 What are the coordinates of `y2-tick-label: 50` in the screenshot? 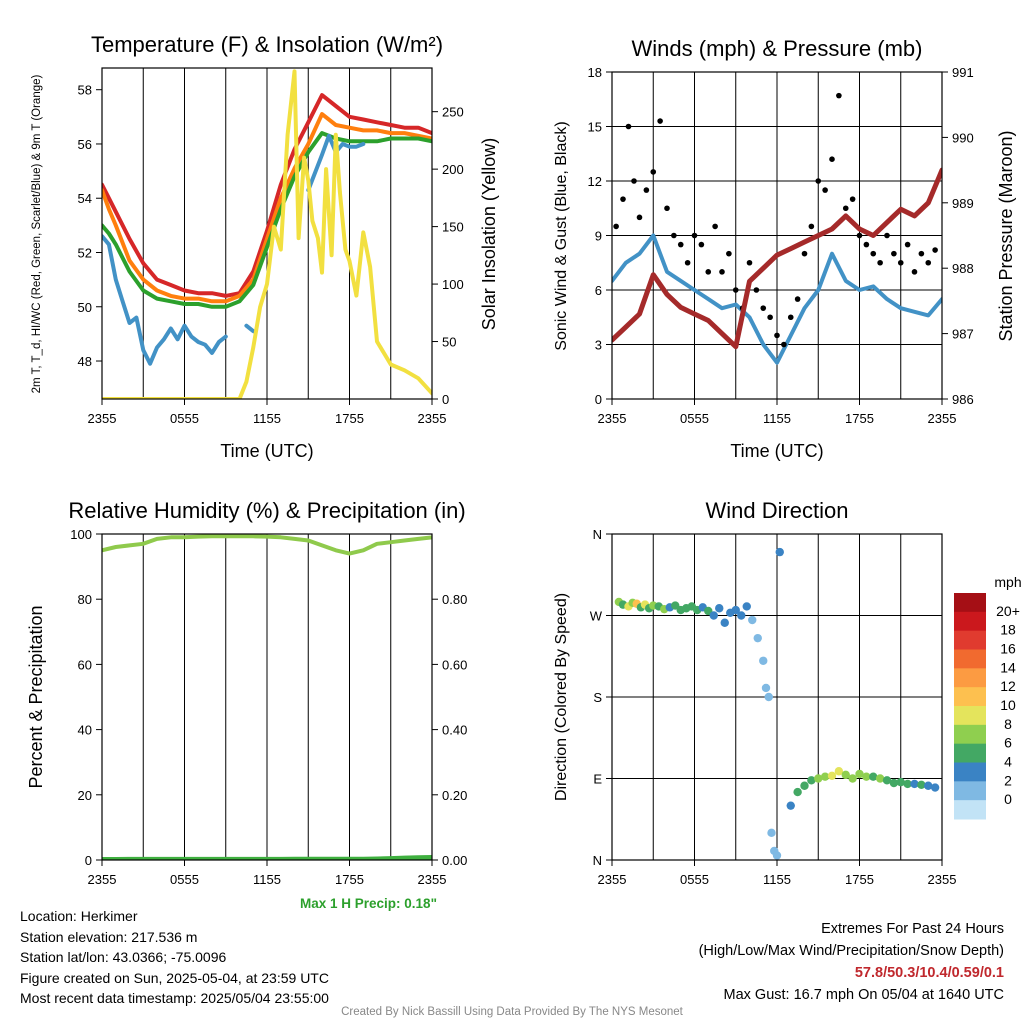 It's located at (449, 342).